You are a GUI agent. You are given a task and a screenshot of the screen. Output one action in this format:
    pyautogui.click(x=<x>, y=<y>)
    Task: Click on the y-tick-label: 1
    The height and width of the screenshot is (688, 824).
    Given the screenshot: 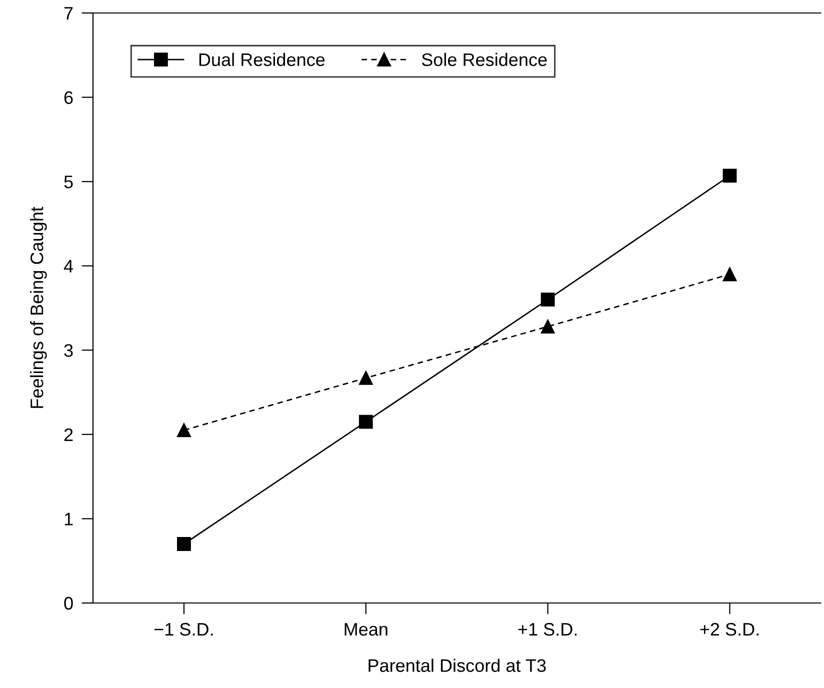 What is the action you would take?
    pyautogui.click(x=68, y=519)
    